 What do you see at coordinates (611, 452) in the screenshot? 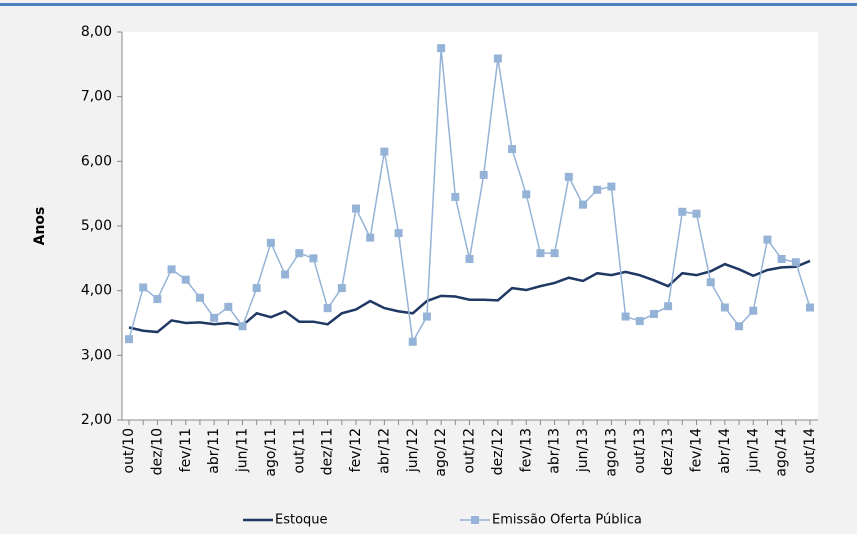
I see `x-tick-label: ago/13` at bounding box center [611, 452].